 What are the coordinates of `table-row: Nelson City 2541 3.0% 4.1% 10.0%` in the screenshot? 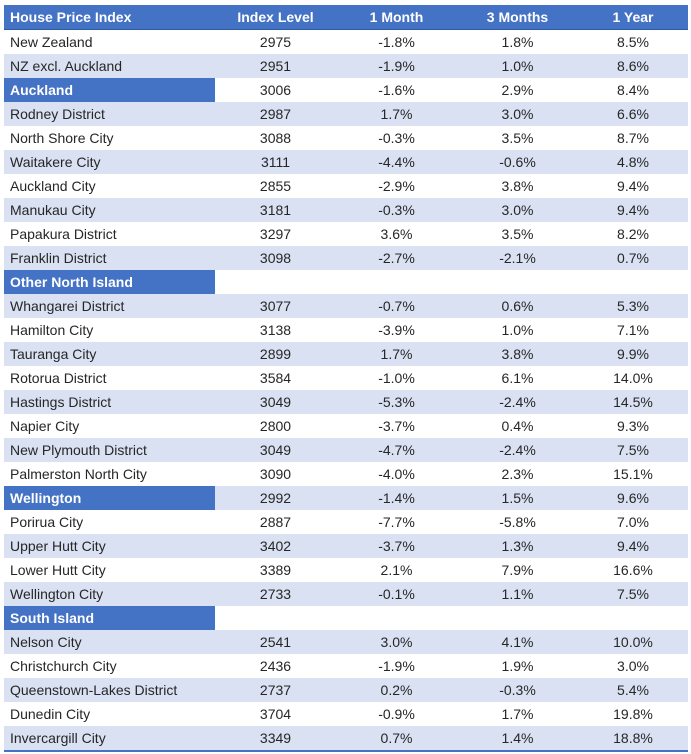 It's located at (346, 642).